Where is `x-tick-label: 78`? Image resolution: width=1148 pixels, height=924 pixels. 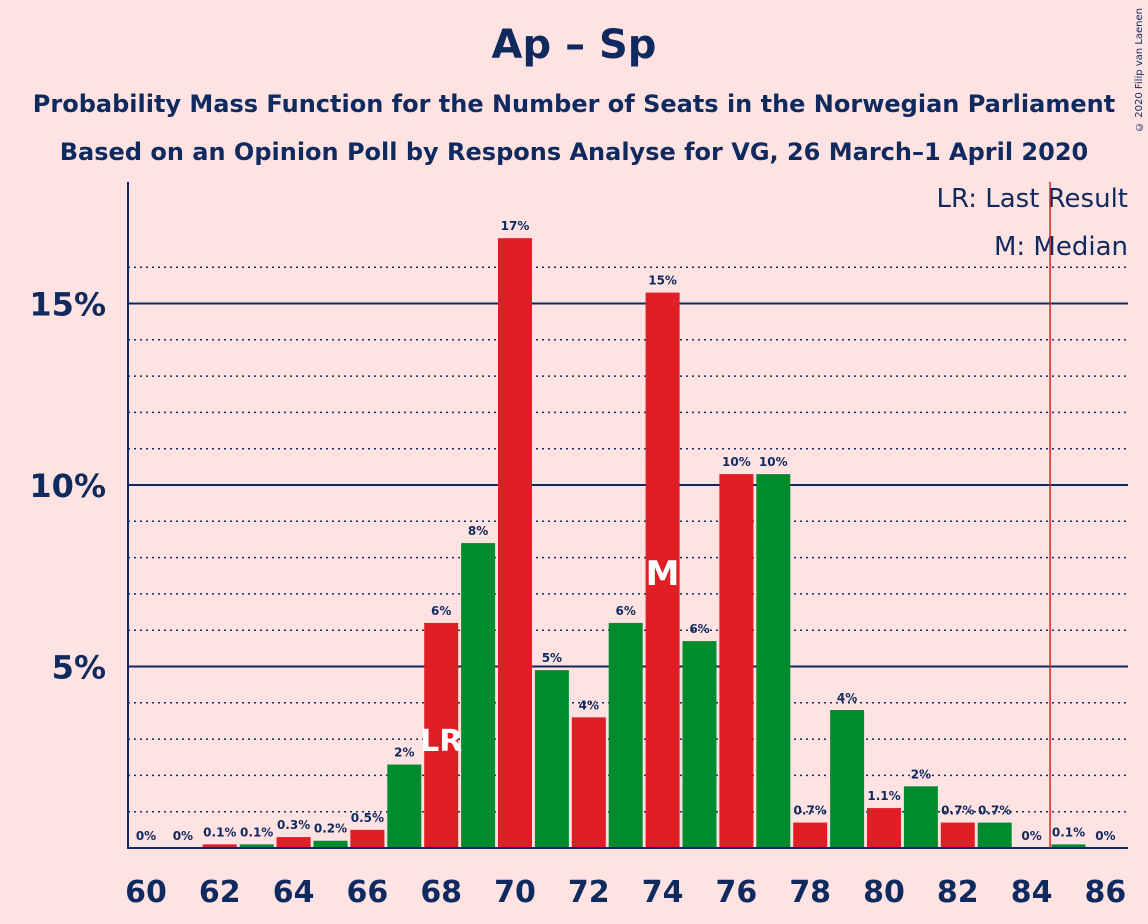 x-tick-label: 78 is located at coordinates (810, 892).